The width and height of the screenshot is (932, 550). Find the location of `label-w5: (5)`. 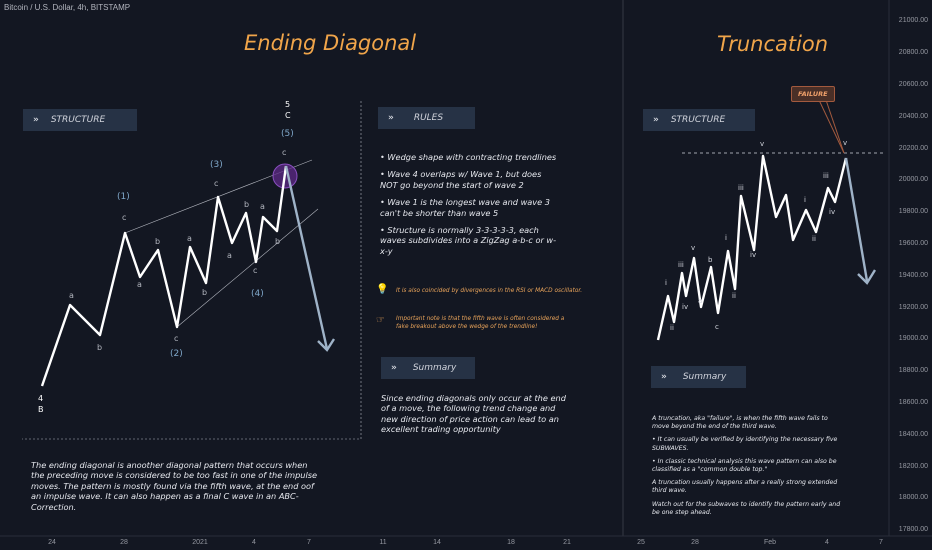

label-w5: (5) is located at coordinates (287, 134).